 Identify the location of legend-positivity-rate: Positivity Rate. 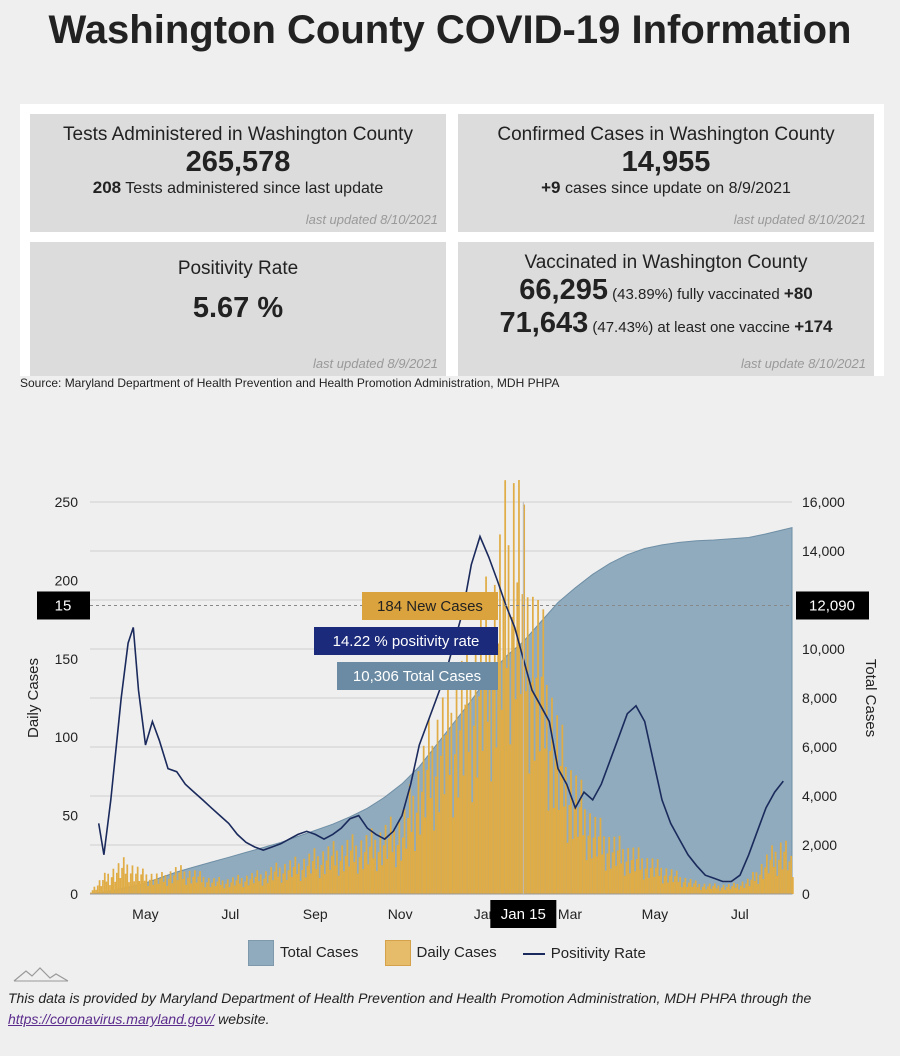
(584, 953).